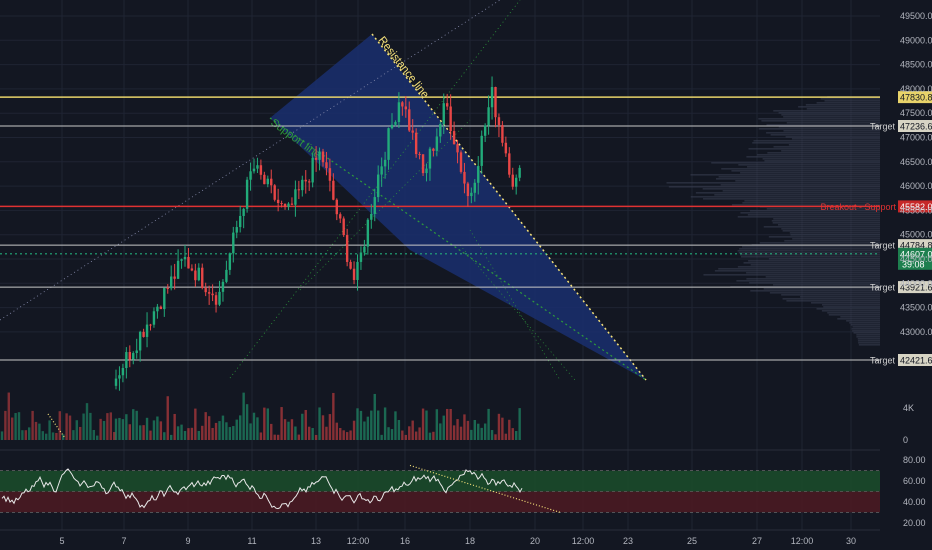 This screenshot has height=550, width=932. What do you see at coordinates (262, 489) in the screenshot?
I see `rsi-line` at bounding box center [262, 489].